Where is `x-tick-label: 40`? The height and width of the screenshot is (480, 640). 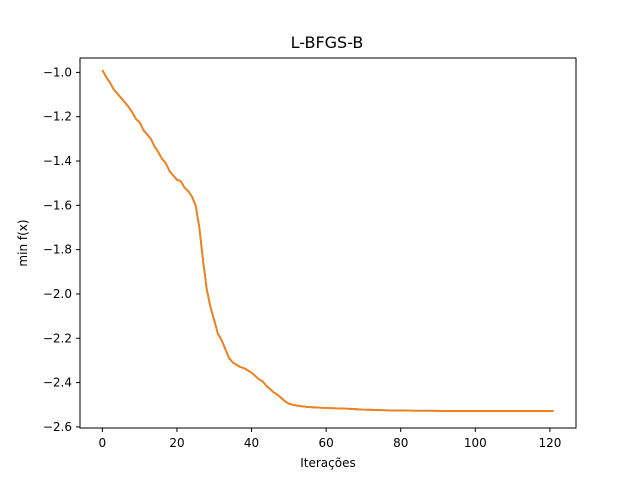
x-tick-label: 40 is located at coordinates (251, 443).